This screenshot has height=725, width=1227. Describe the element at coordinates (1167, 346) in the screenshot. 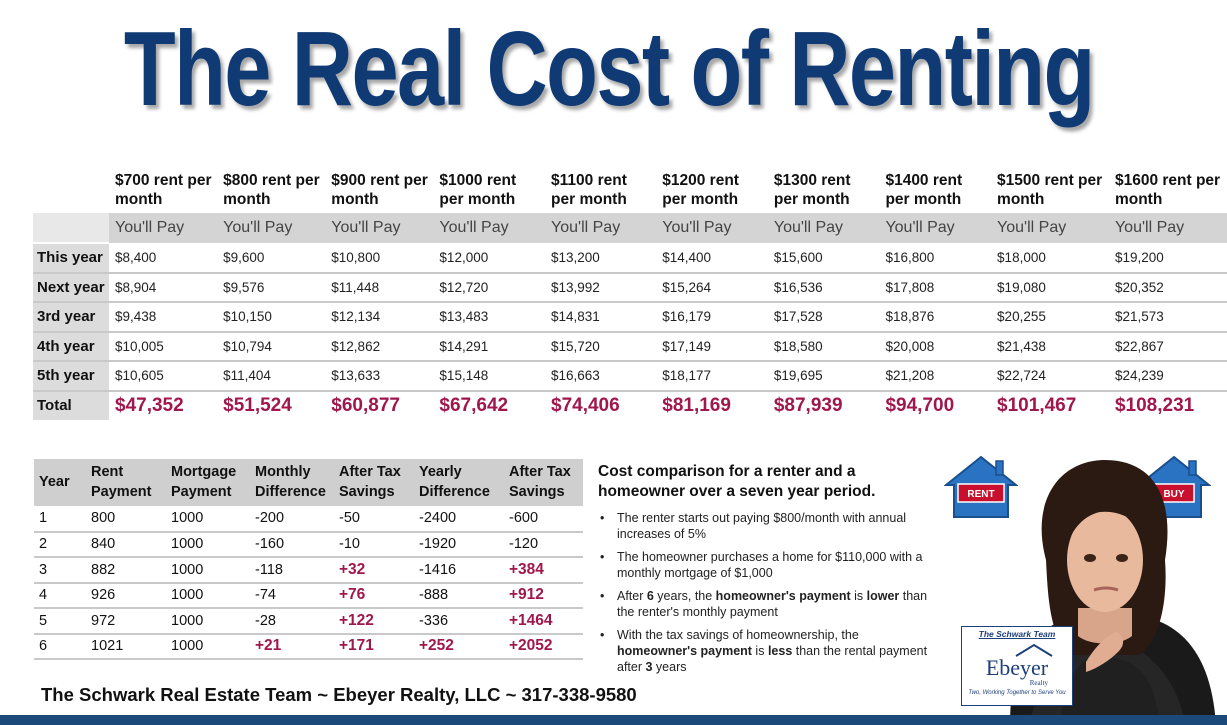

I see `table-cell: $22,867` at that location.